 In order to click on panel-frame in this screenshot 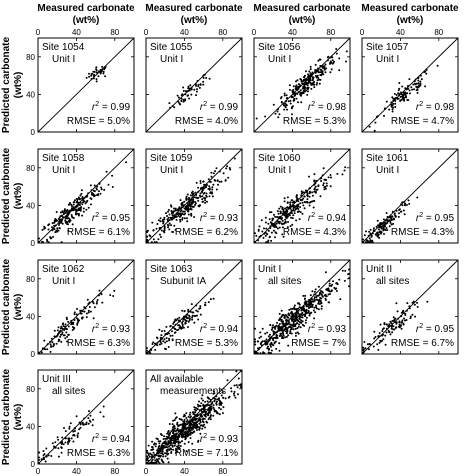, I will do `click(410, 196)`.